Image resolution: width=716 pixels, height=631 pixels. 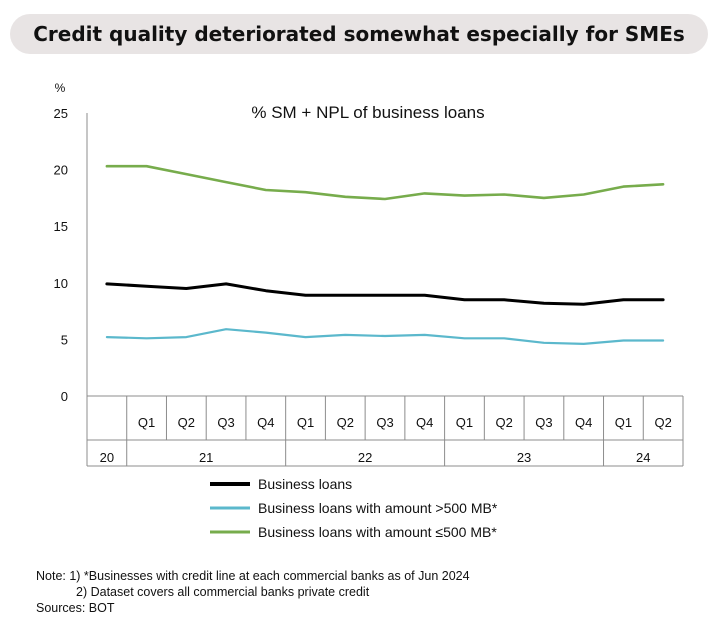 What do you see at coordinates (367, 112) in the screenshot?
I see `chart-title: % SM + NPL of business loans` at bounding box center [367, 112].